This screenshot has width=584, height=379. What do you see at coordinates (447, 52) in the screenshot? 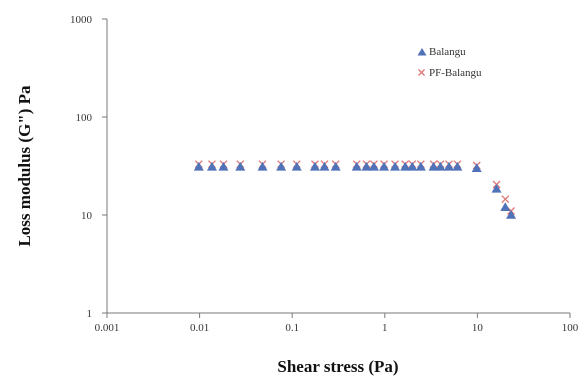
I see `legend-label-balangu: Balangu` at bounding box center [447, 52].